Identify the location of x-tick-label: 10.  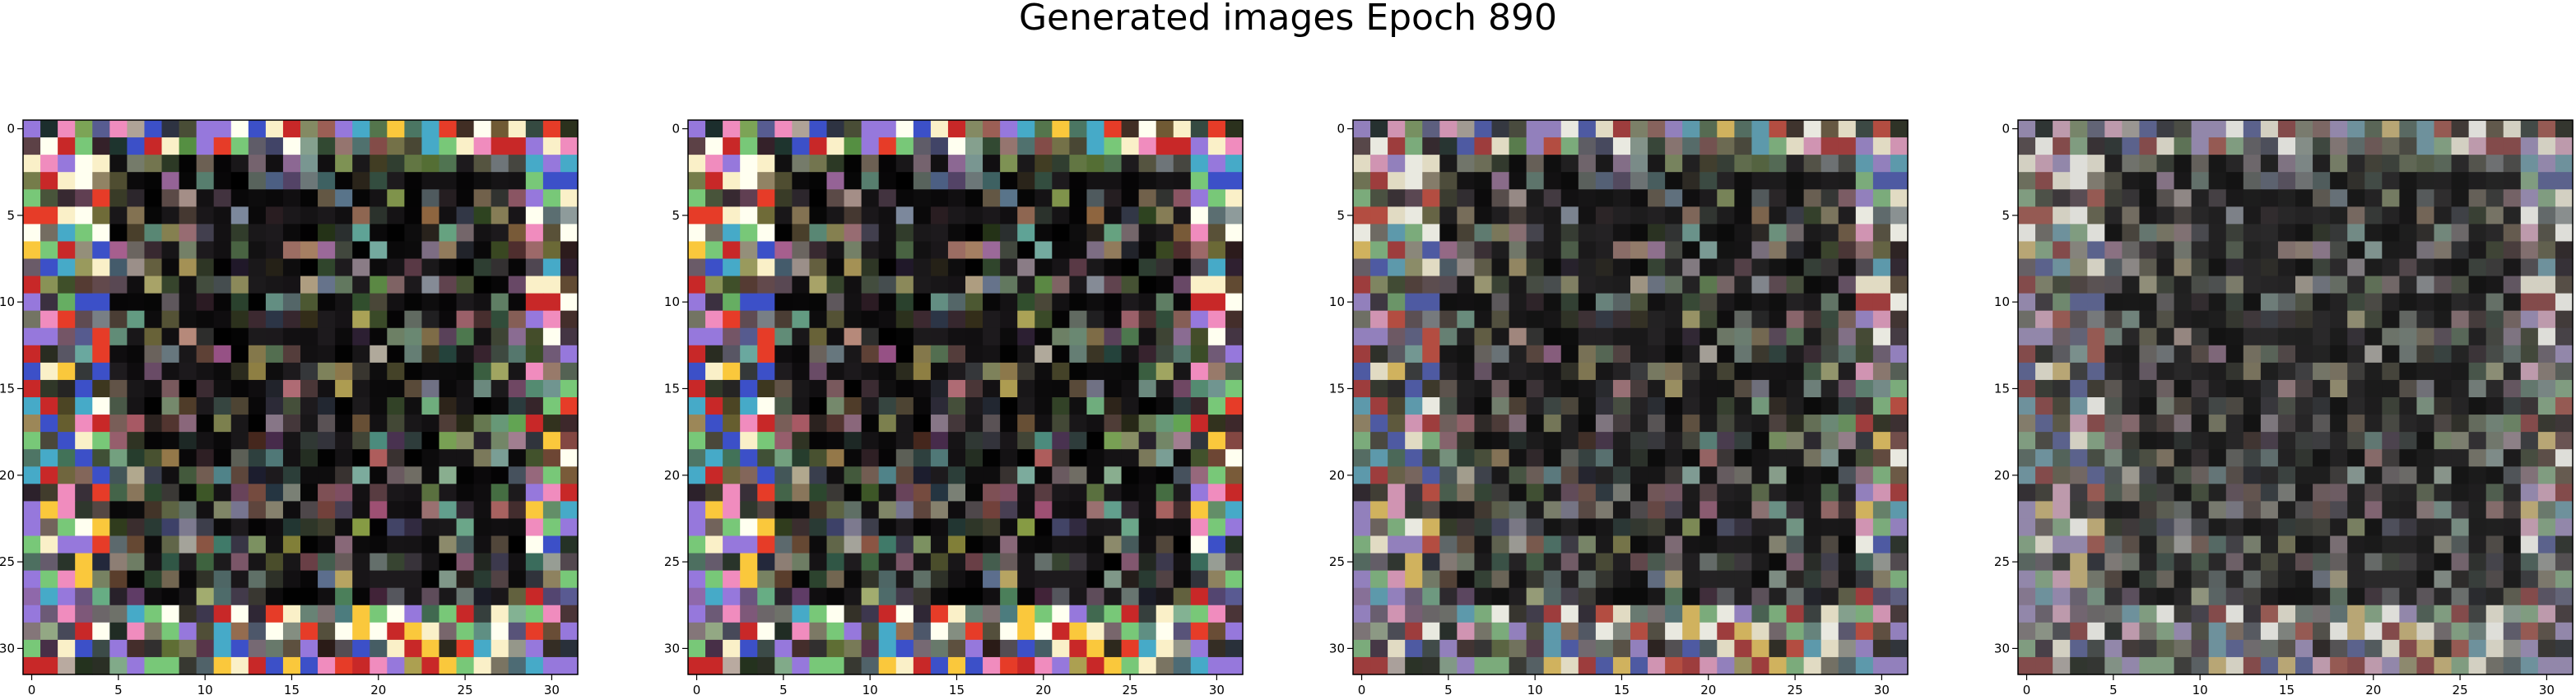
(205, 689).